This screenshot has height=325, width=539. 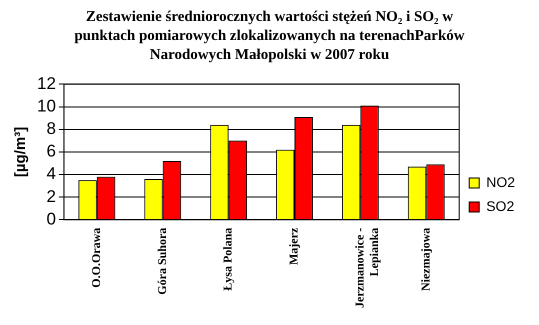 What do you see at coordinates (46, 106) in the screenshot?
I see `y-tick-label: 10` at bounding box center [46, 106].